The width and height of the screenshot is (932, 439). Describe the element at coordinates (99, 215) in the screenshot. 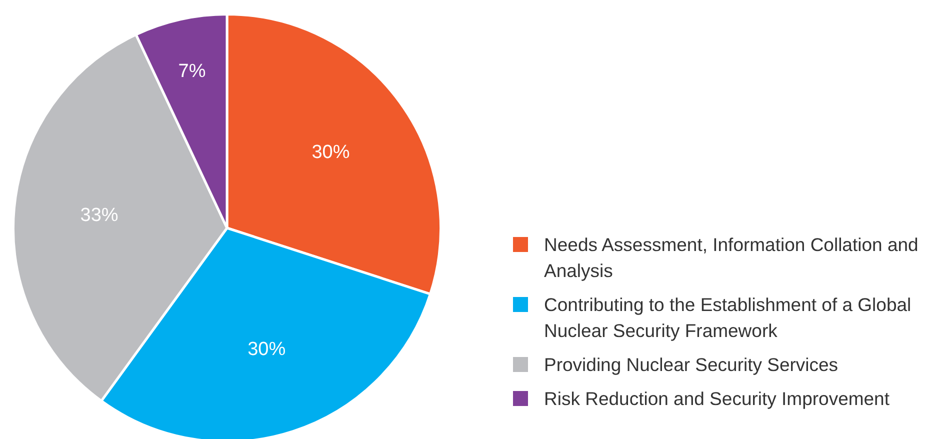

I see `data-label: 33%` at that location.